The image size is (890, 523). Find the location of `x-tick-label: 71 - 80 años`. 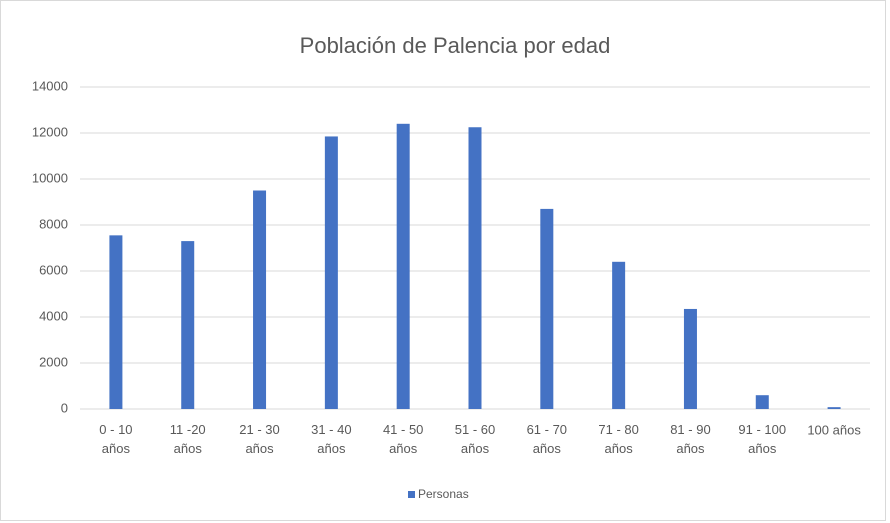

x-tick-label: 71 - 80 años is located at coordinates (618, 439).